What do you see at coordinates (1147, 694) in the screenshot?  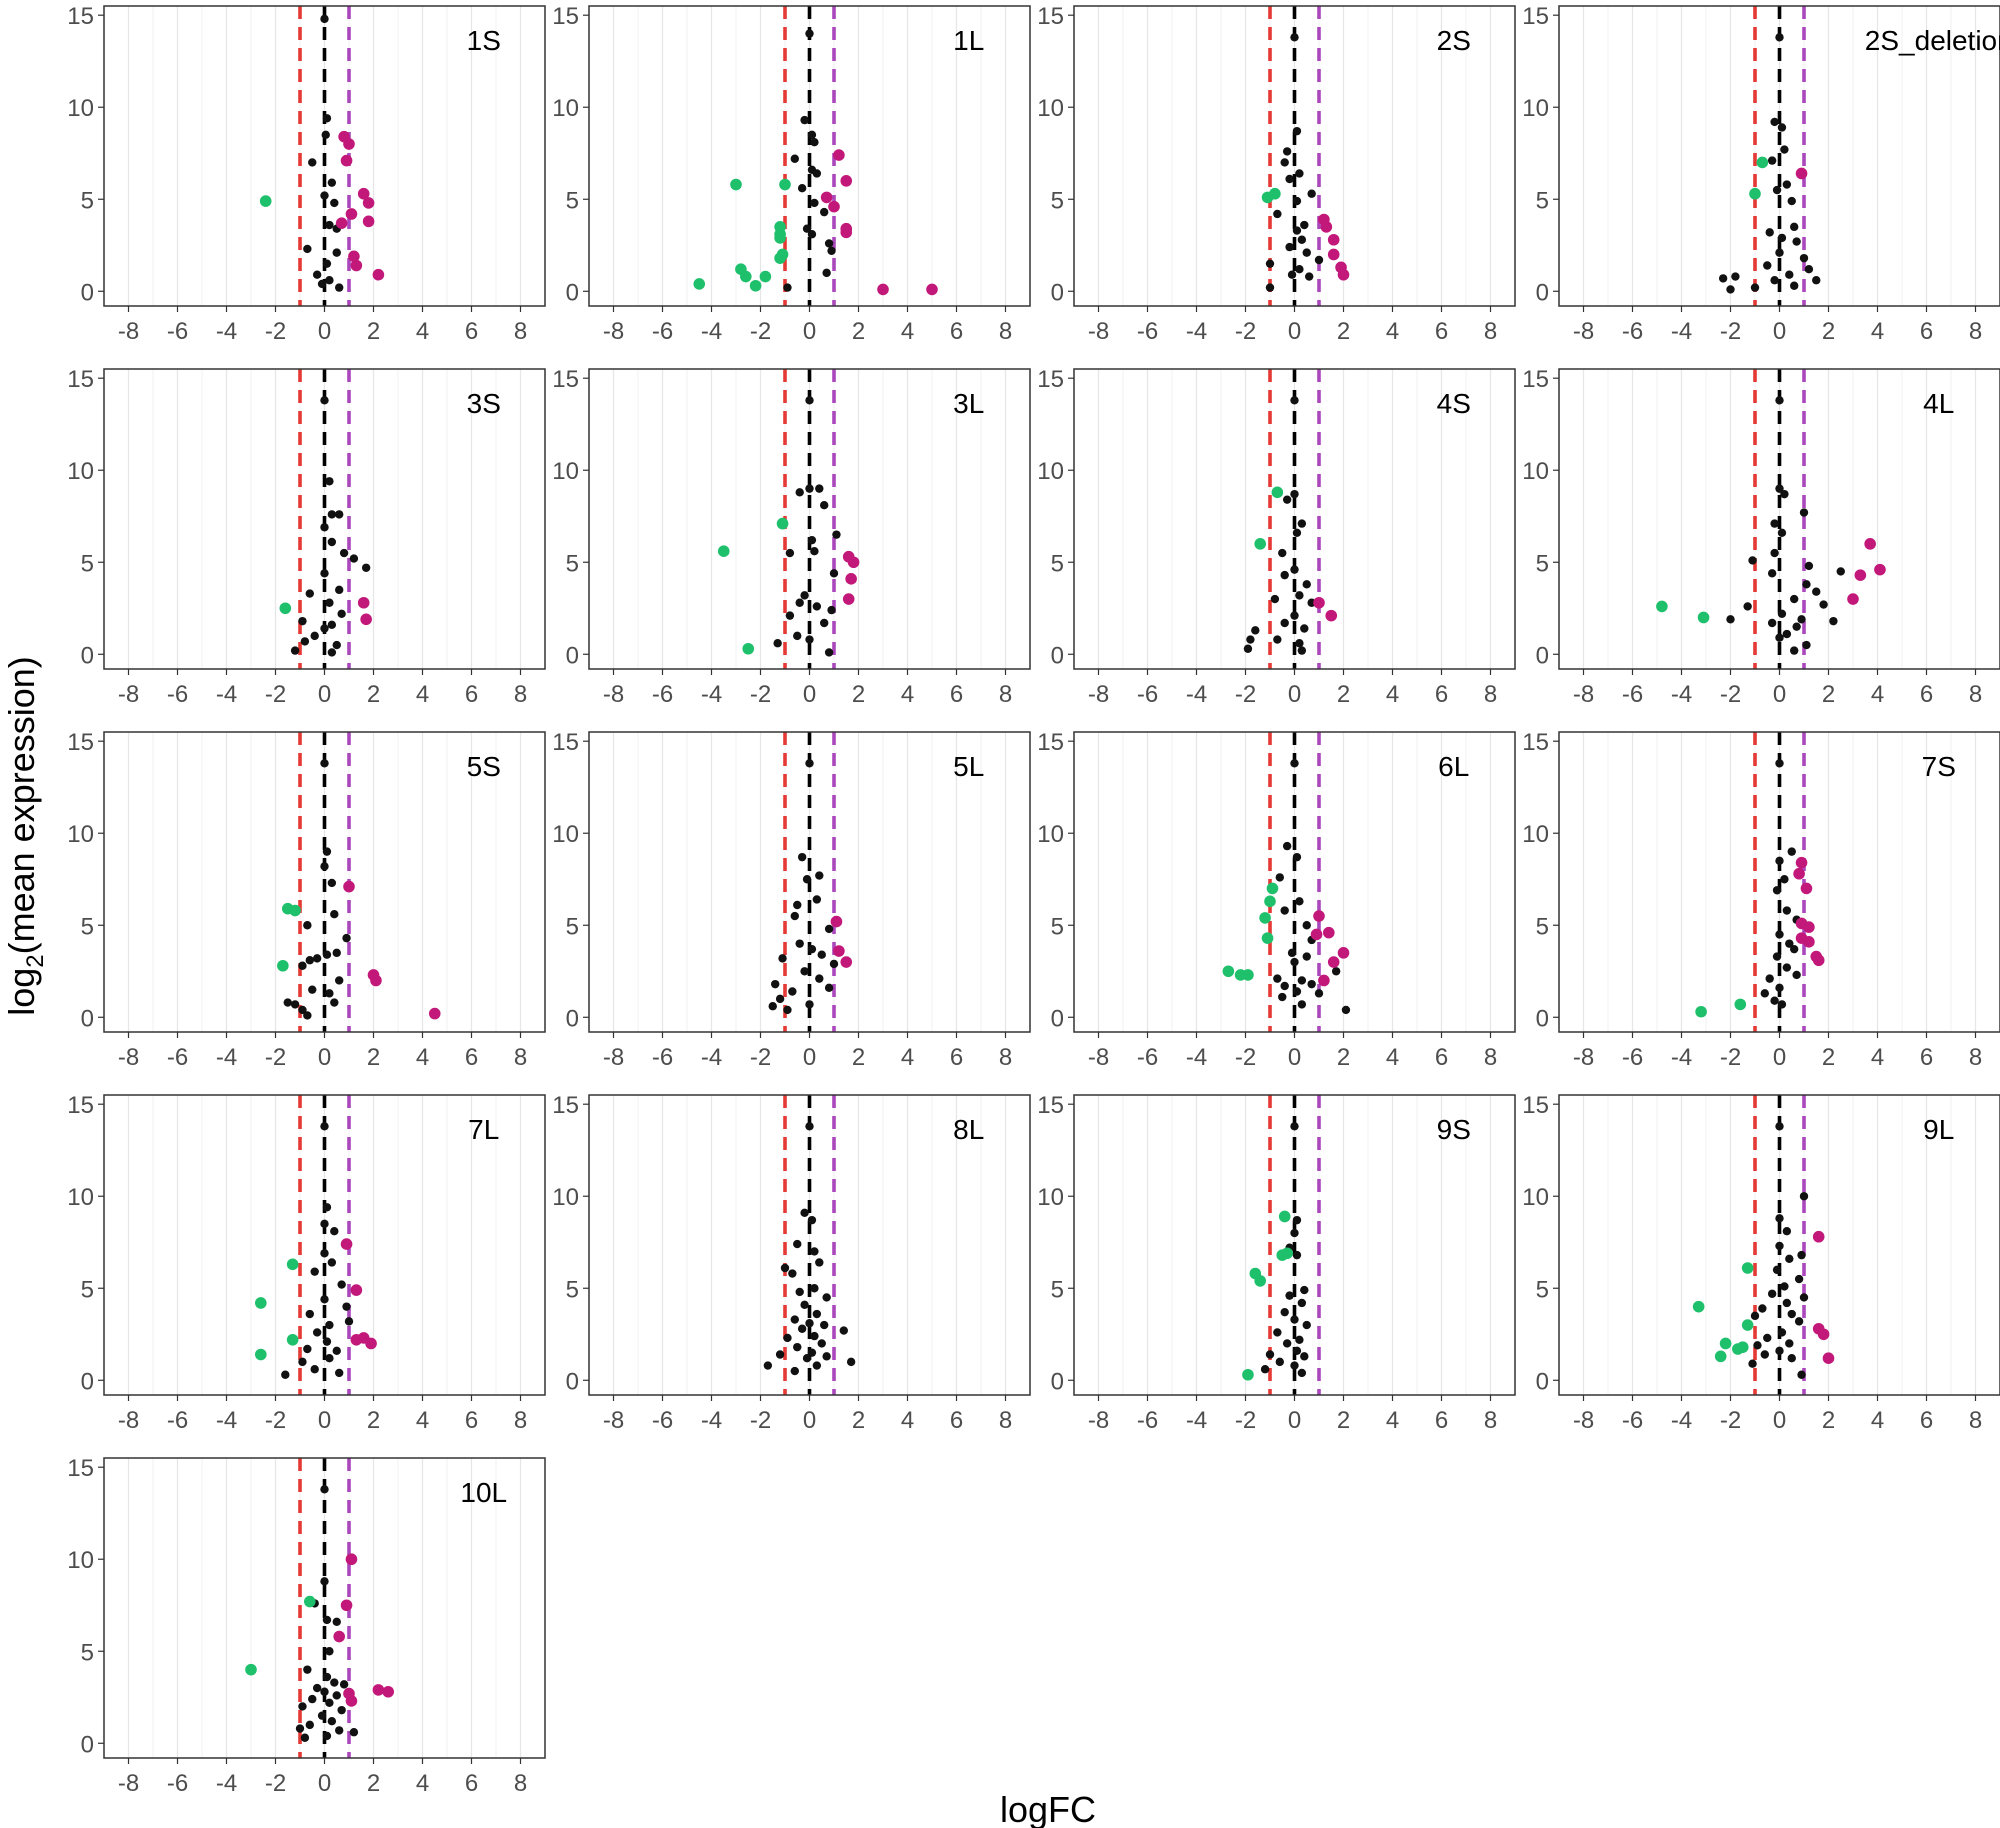 I see `x-tick-label: -6` at bounding box center [1147, 694].